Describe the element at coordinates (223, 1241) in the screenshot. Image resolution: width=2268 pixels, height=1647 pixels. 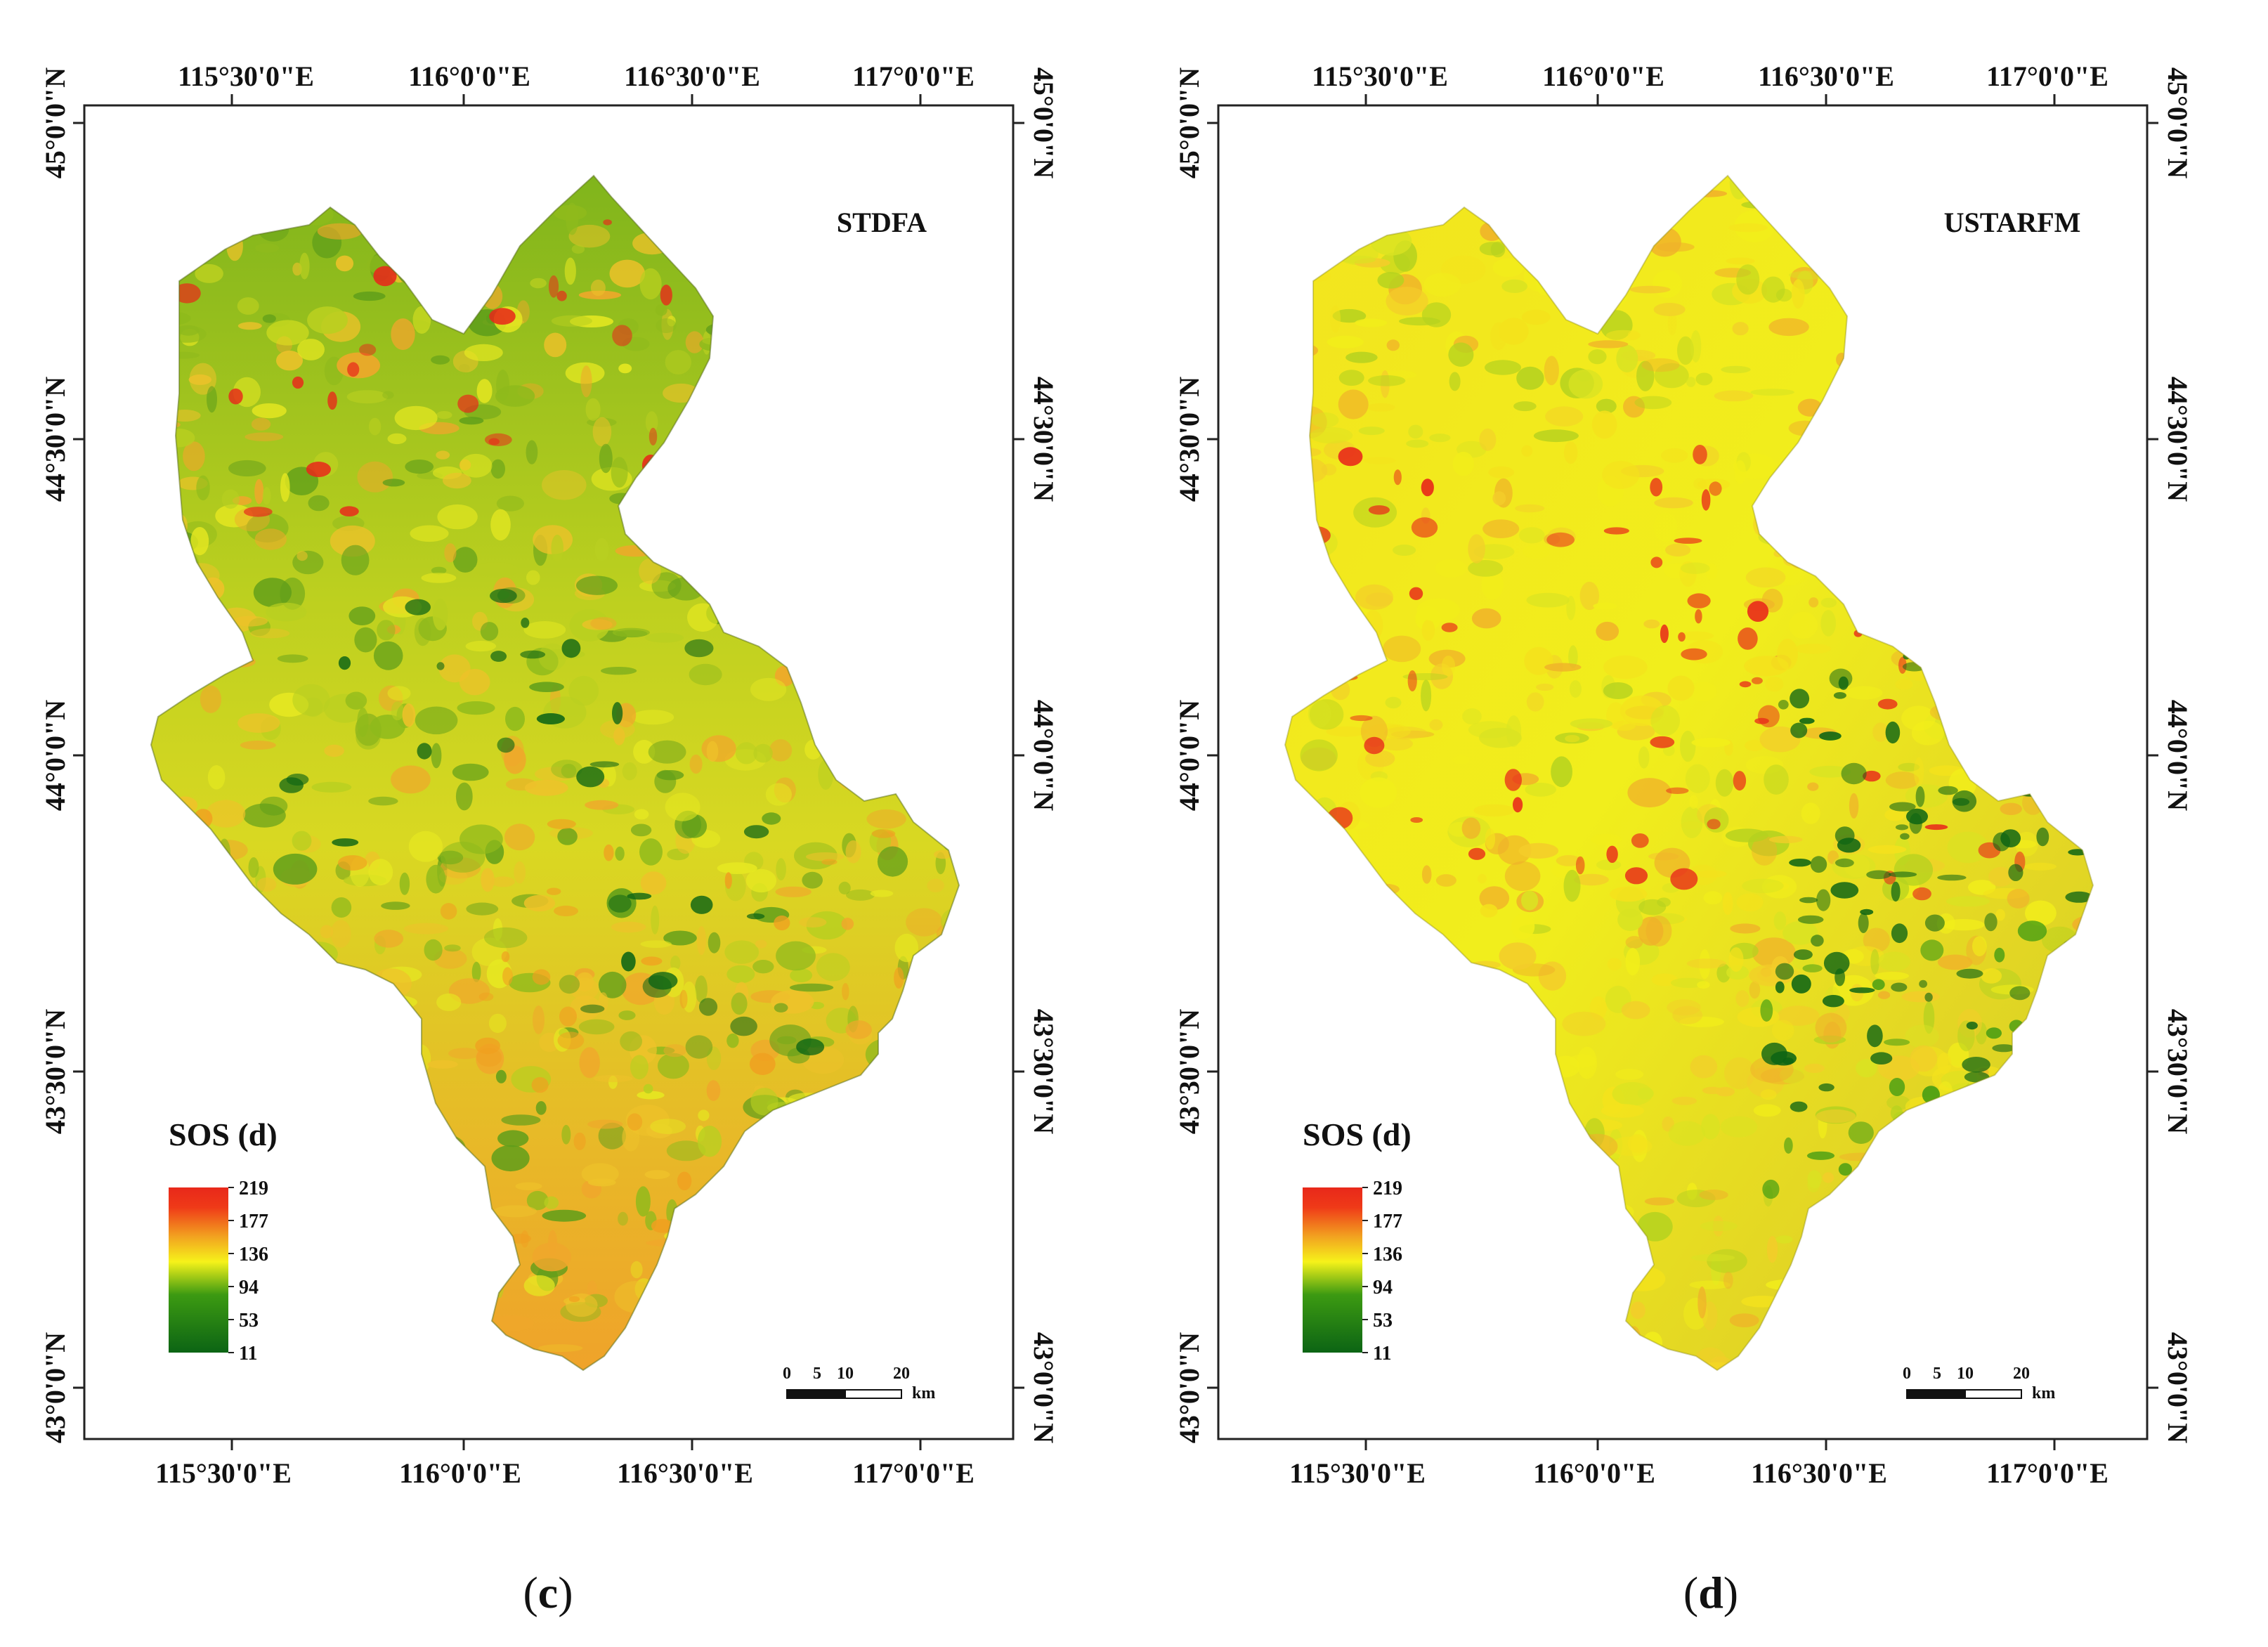
I see `sos-legend: SOS (d) 219 177 136 94 53 11` at that location.